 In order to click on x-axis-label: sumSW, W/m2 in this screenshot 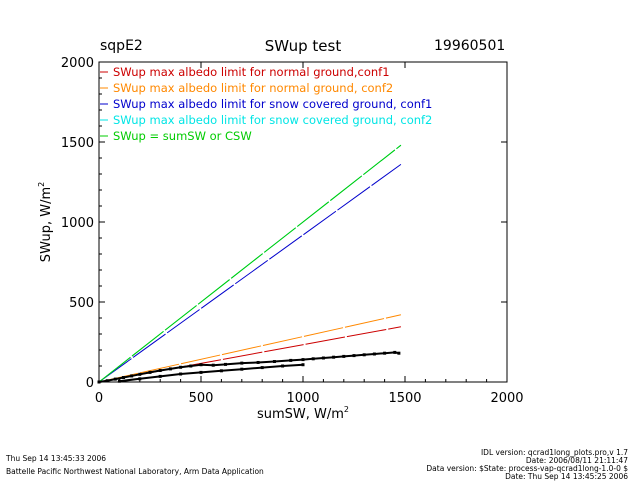, I will do `click(303, 413)`.